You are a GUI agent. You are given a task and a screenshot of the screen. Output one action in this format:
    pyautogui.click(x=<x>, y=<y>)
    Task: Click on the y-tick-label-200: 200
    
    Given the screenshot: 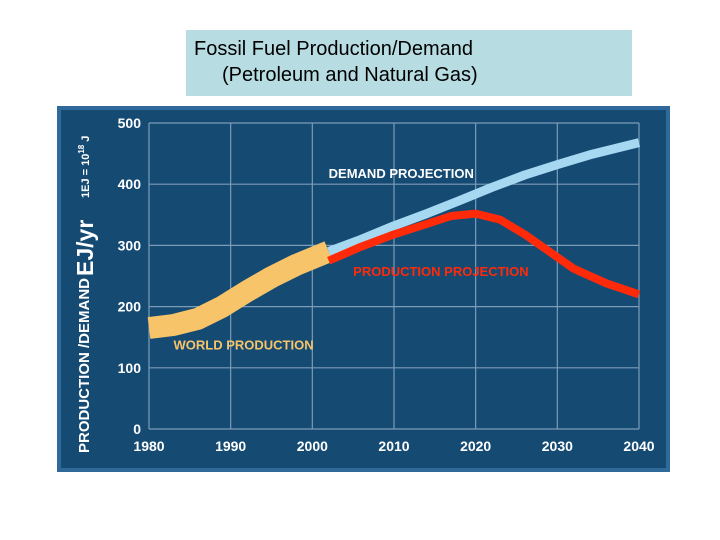 What is the action you would take?
    pyautogui.click(x=130, y=307)
    